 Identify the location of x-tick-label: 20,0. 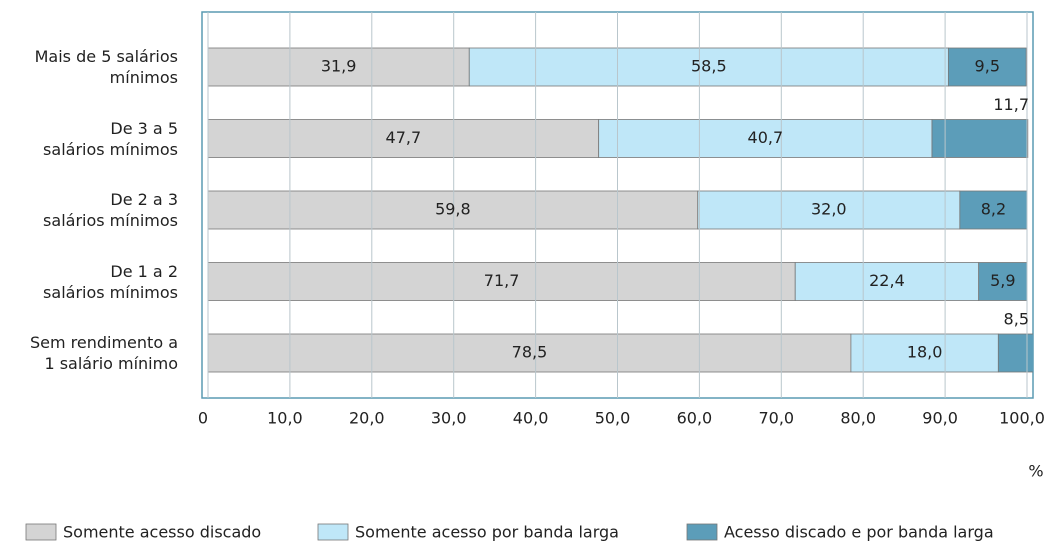
(367, 418).